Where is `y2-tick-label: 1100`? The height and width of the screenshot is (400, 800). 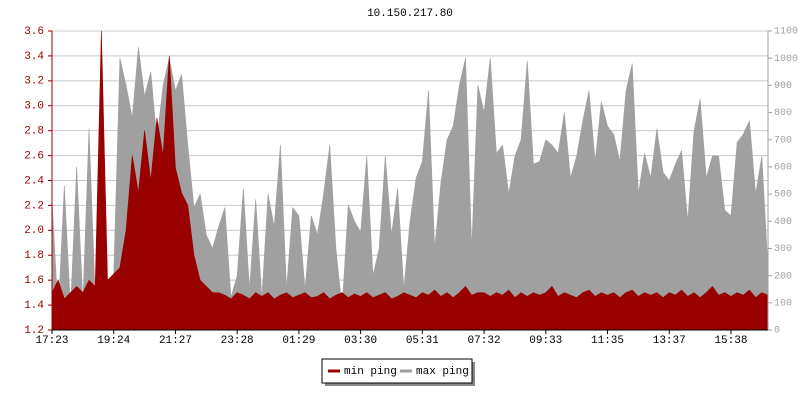
y2-tick-label: 1100 is located at coordinates (786, 32).